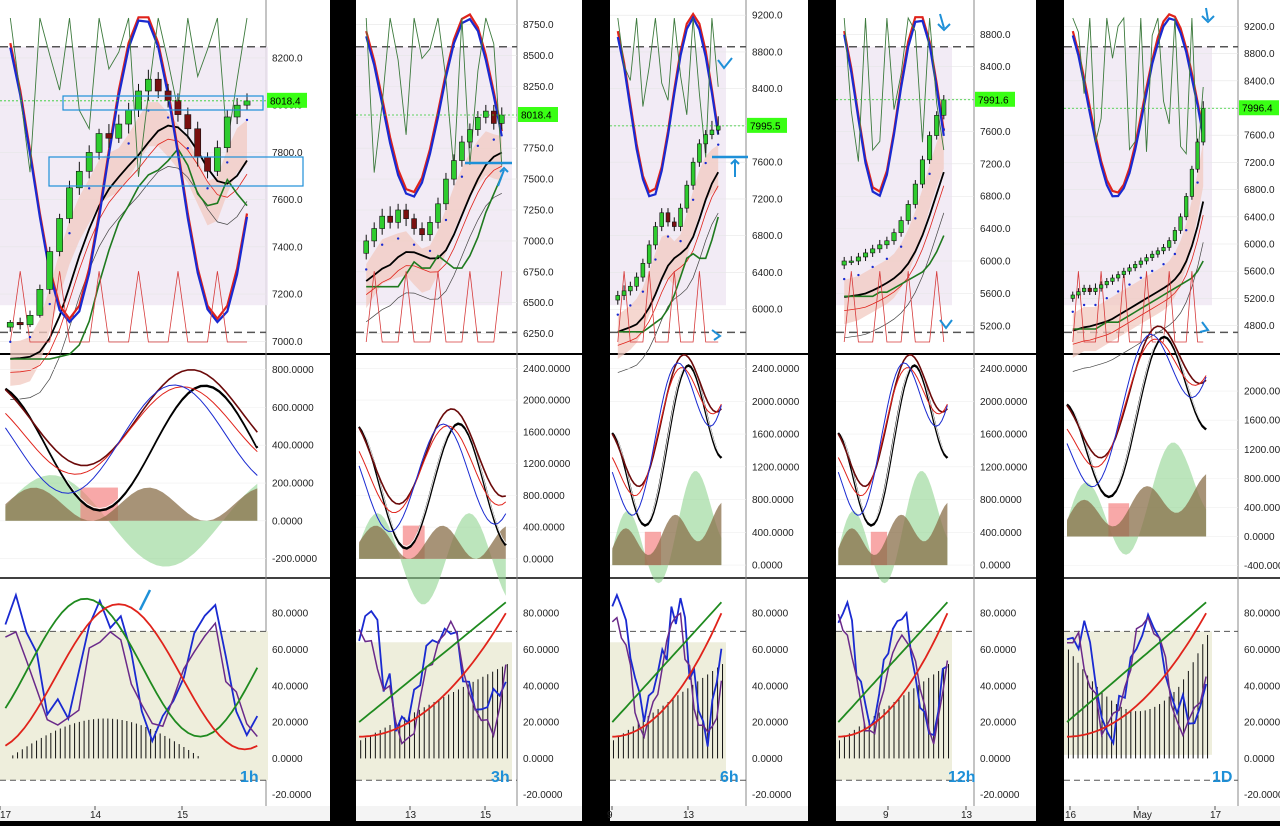 This screenshot has width=1280, height=826. What do you see at coordinates (294, 559) in the screenshot?
I see `macd-tick-label: -200.0000` at bounding box center [294, 559].